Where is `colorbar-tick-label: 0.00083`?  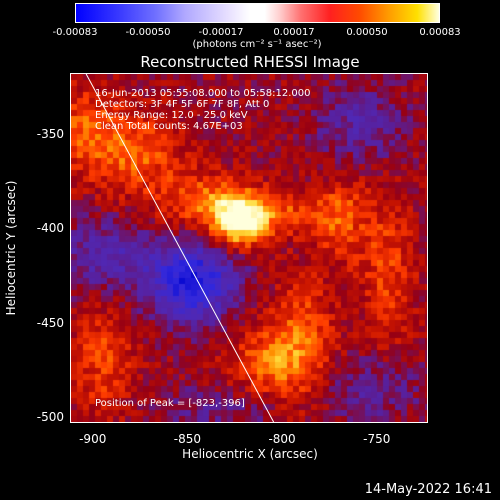 colorbar-tick-label: 0.00083 is located at coordinates (440, 32).